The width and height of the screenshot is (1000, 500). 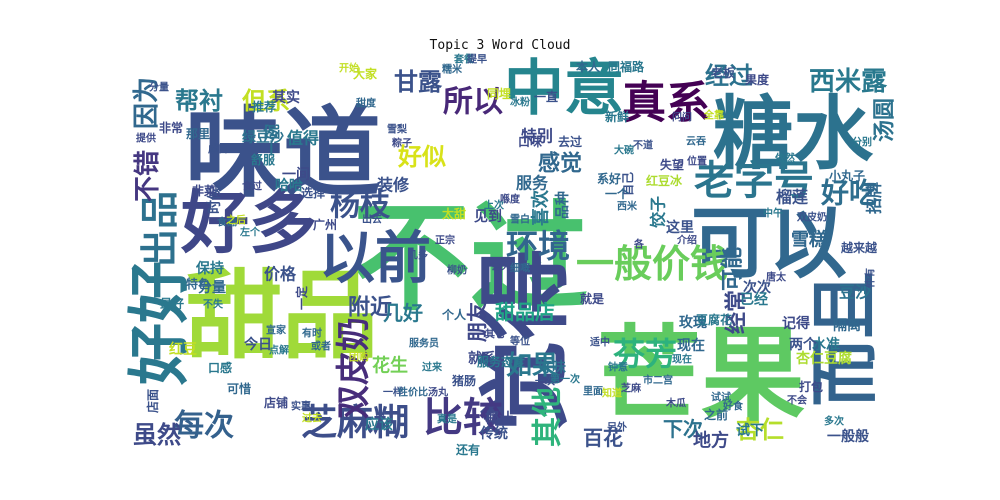 What do you see at coordinates (220, 367) in the screenshot?
I see `word-110: 口感` at bounding box center [220, 367].